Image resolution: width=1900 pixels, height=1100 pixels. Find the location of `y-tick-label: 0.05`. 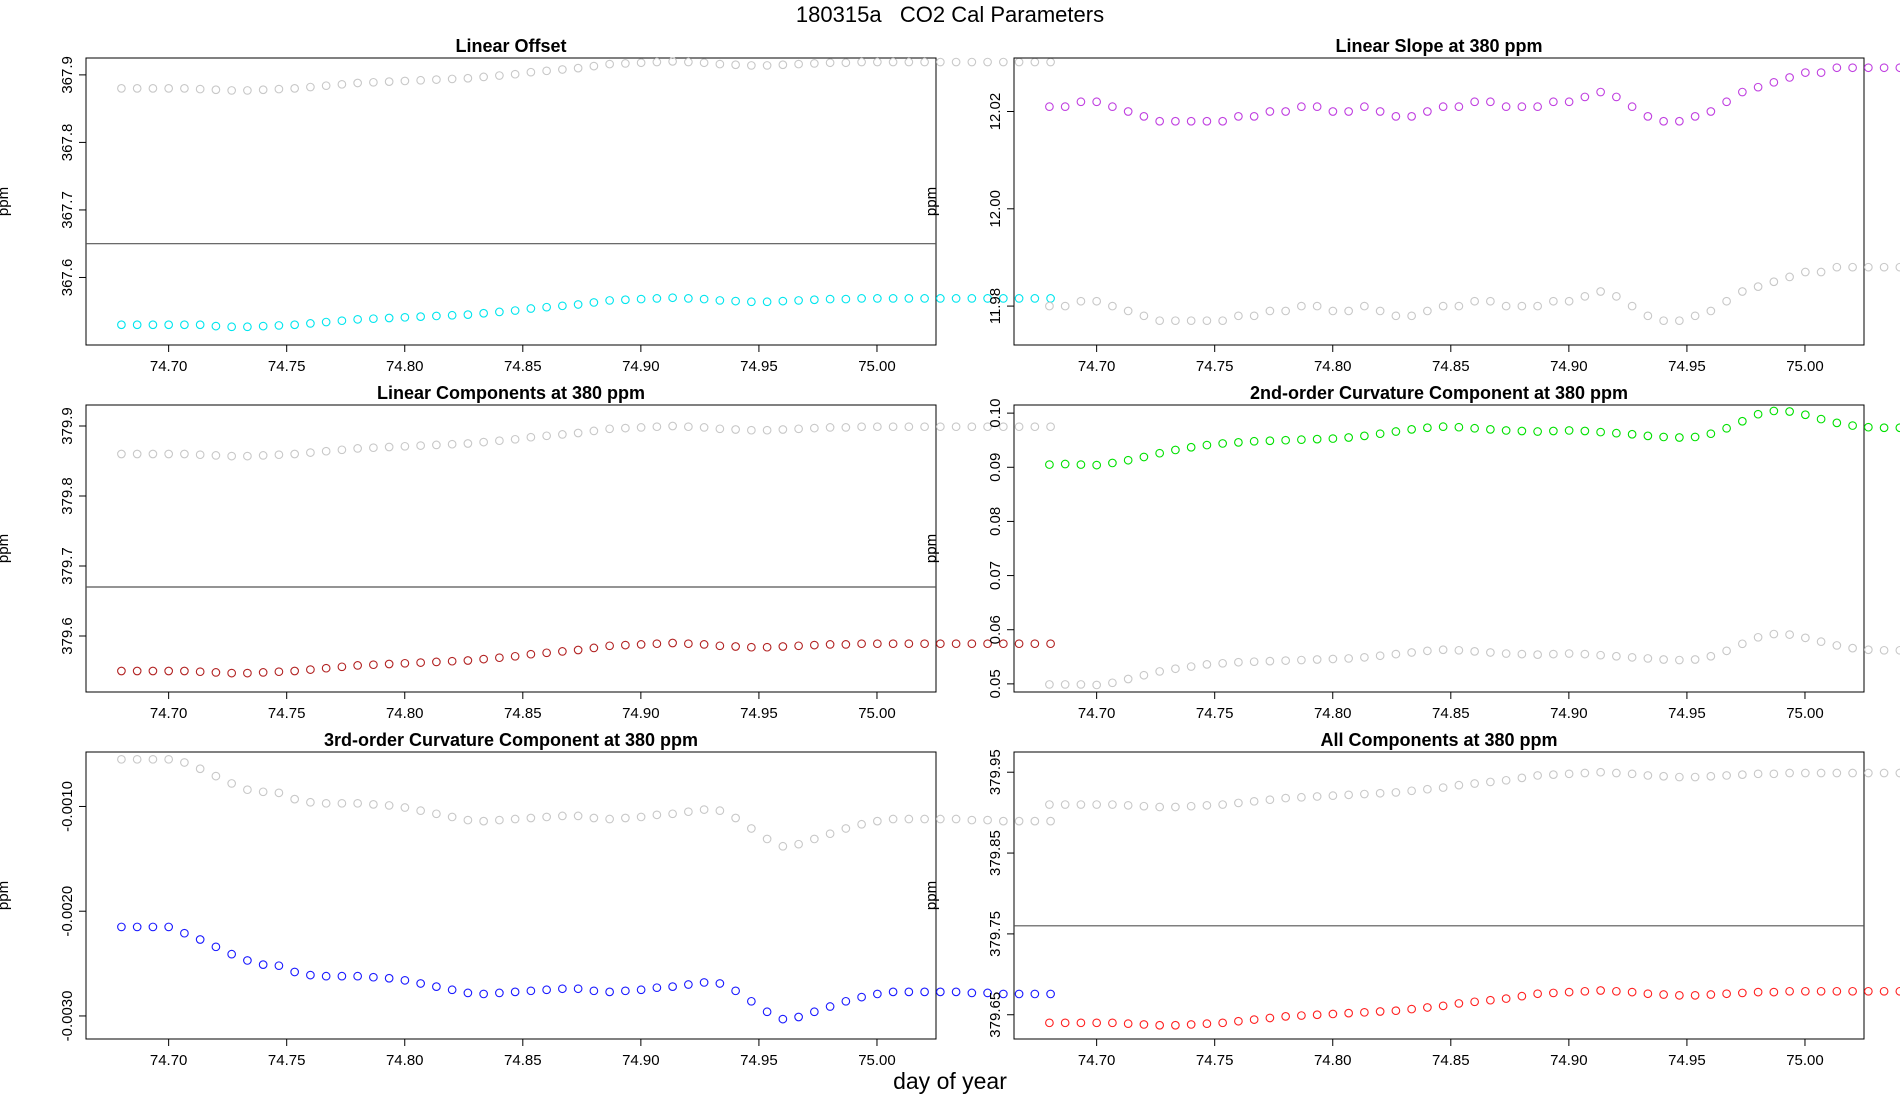

y-tick-label: 0.05 is located at coordinates (995, 683).